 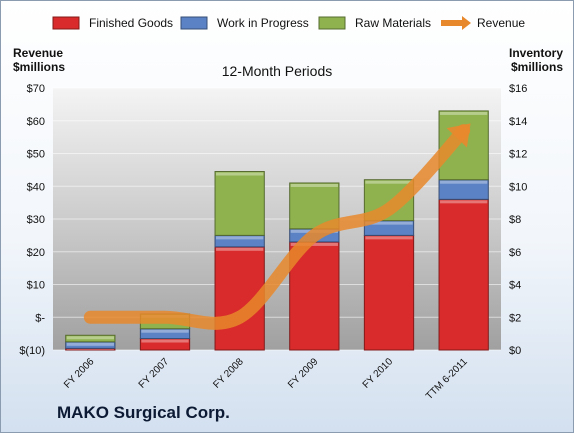 I want to click on revenue-arrowhead, so click(x=458, y=135).